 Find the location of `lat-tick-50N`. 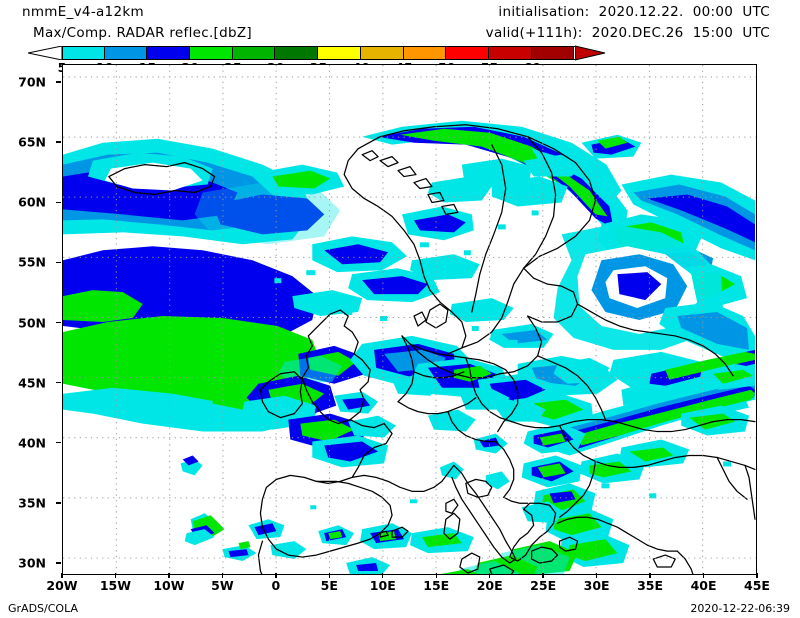

lat-tick-50N is located at coordinates (58, 322).